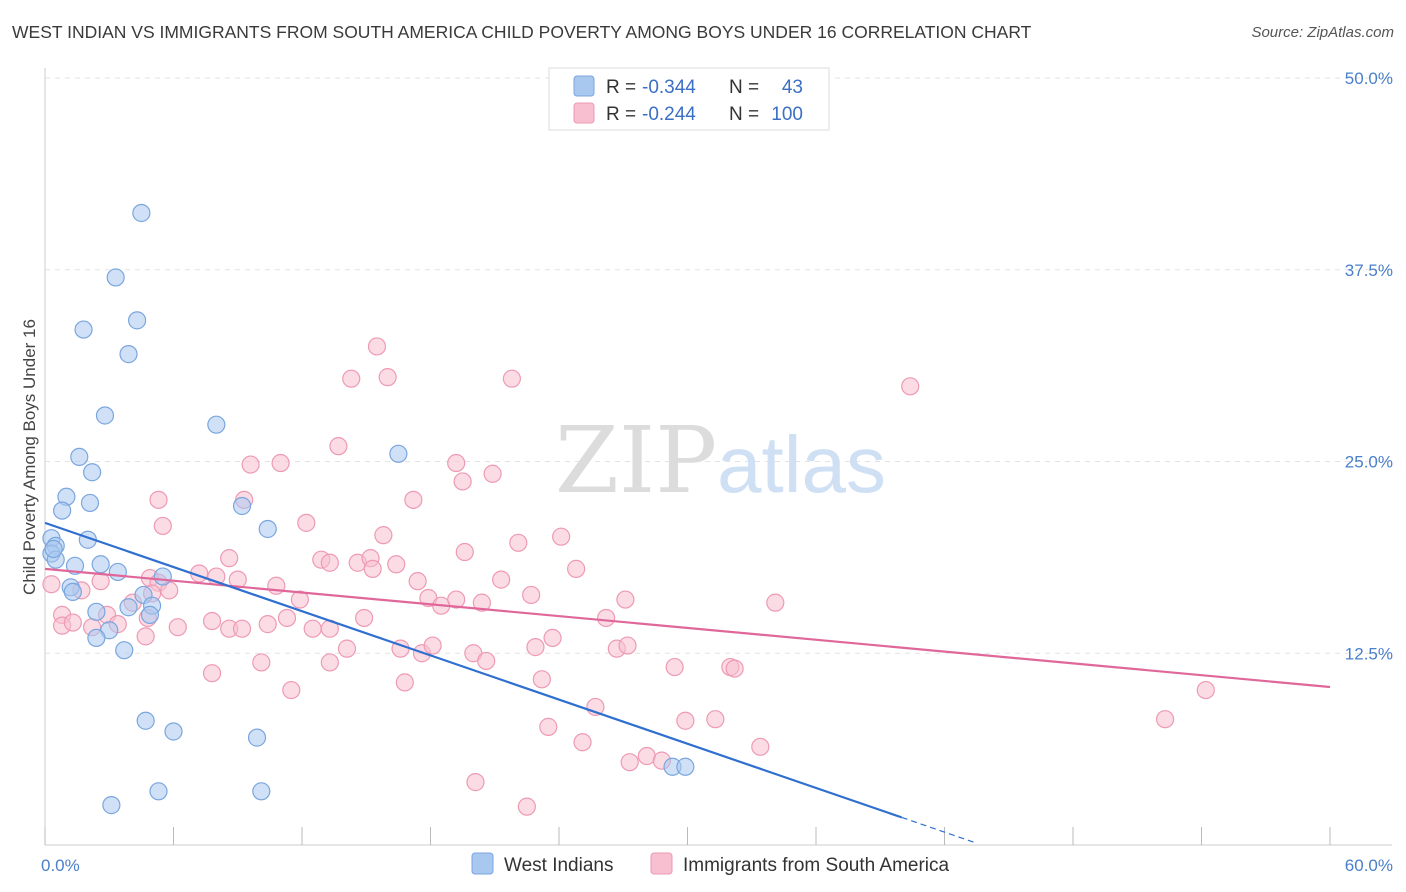 The height and width of the screenshot is (892, 1406). I want to click on legend-r-value-1: -0.344, so click(669, 87).